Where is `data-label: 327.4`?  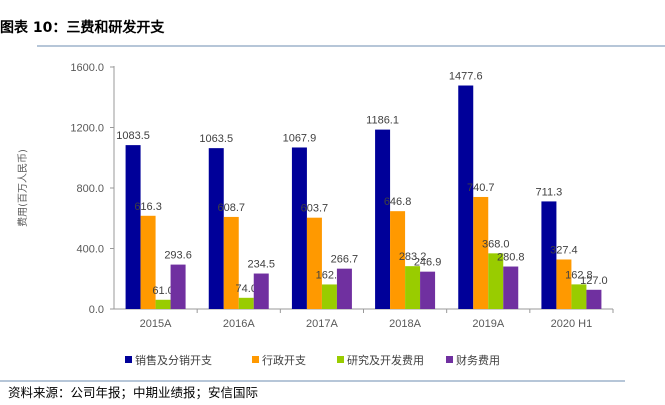 data-label: 327.4 is located at coordinates (564, 250).